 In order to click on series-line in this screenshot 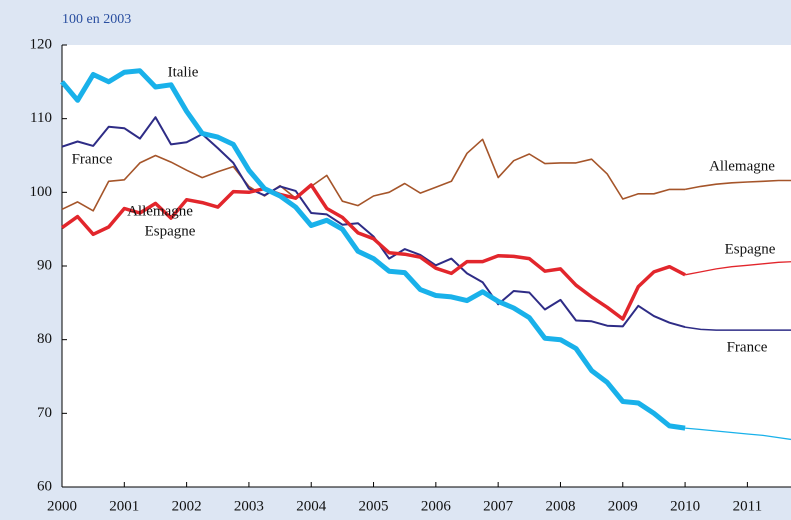, I will do `click(373, 175)`.